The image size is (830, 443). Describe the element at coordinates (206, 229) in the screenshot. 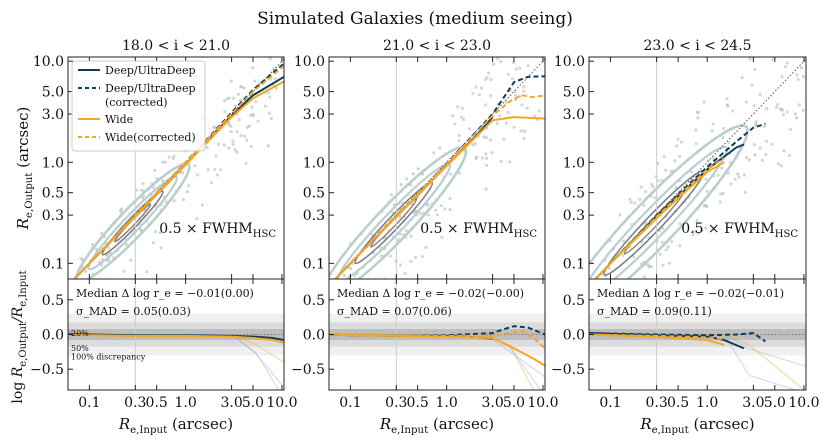

I see `fwhm-annotation-text: 0.5 × FWHM` at that location.